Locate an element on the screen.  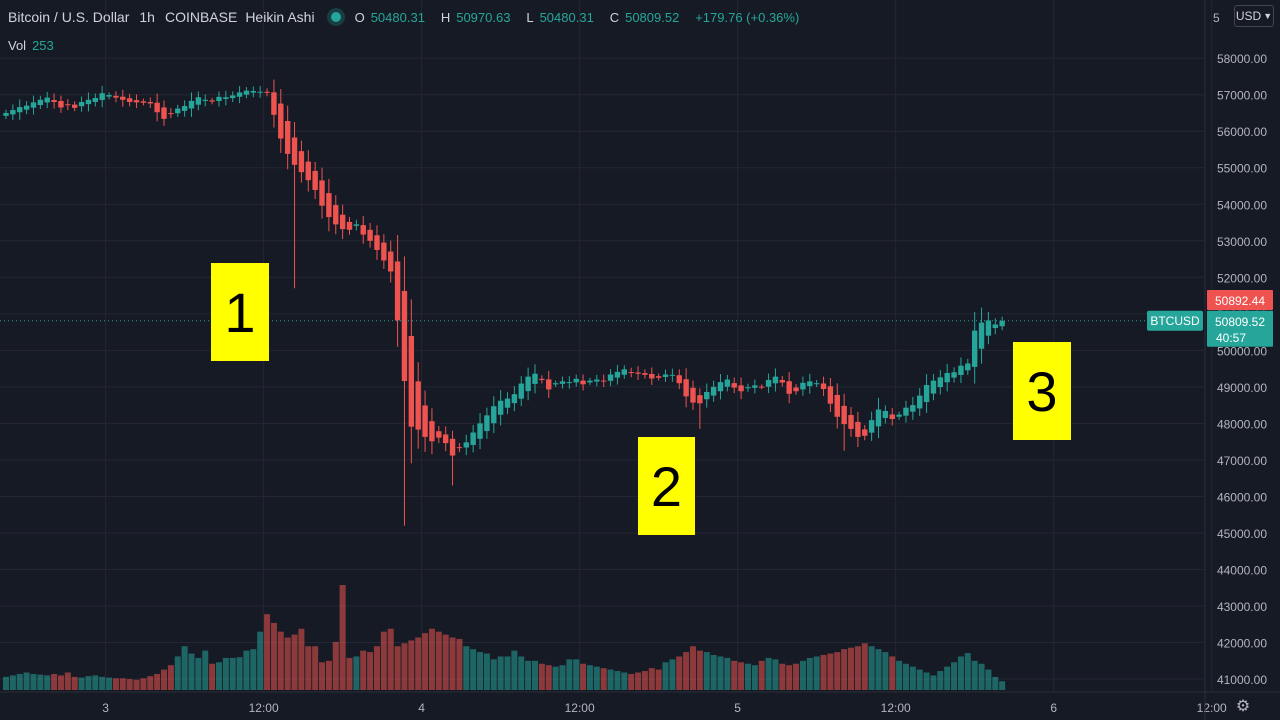
y-tick-label: 46000.00 is located at coordinates (1242, 497).